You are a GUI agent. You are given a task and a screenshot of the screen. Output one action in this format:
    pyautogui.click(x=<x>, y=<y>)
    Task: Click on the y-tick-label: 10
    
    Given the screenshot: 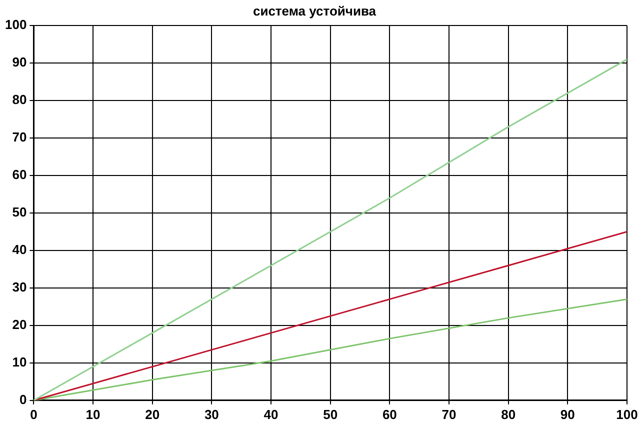 What is the action you would take?
    pyautogui.click(x=19, y=362)
    